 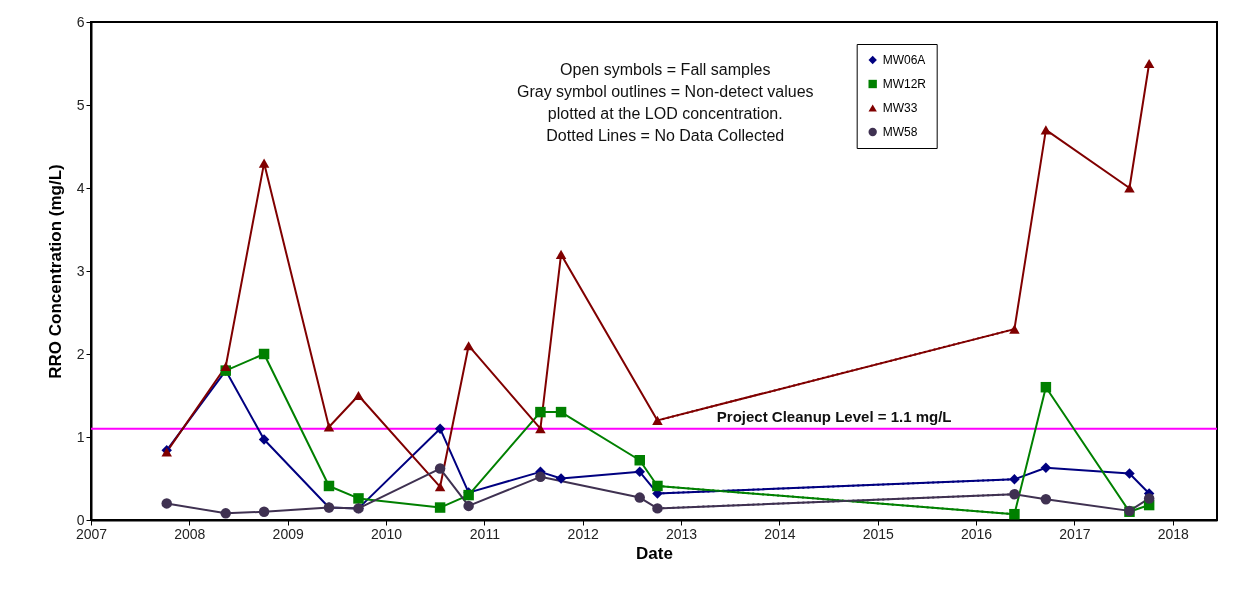 What do you see at coordinates (190, 533) in the screenshot?
I see `x-tick-label: 2008` at bounding box center [190, 533].